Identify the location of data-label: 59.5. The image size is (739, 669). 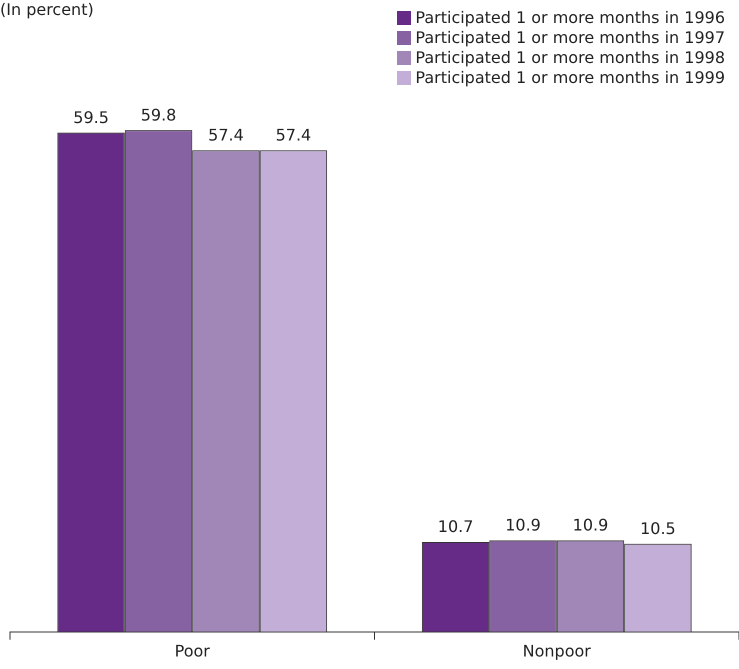
(91, 117).